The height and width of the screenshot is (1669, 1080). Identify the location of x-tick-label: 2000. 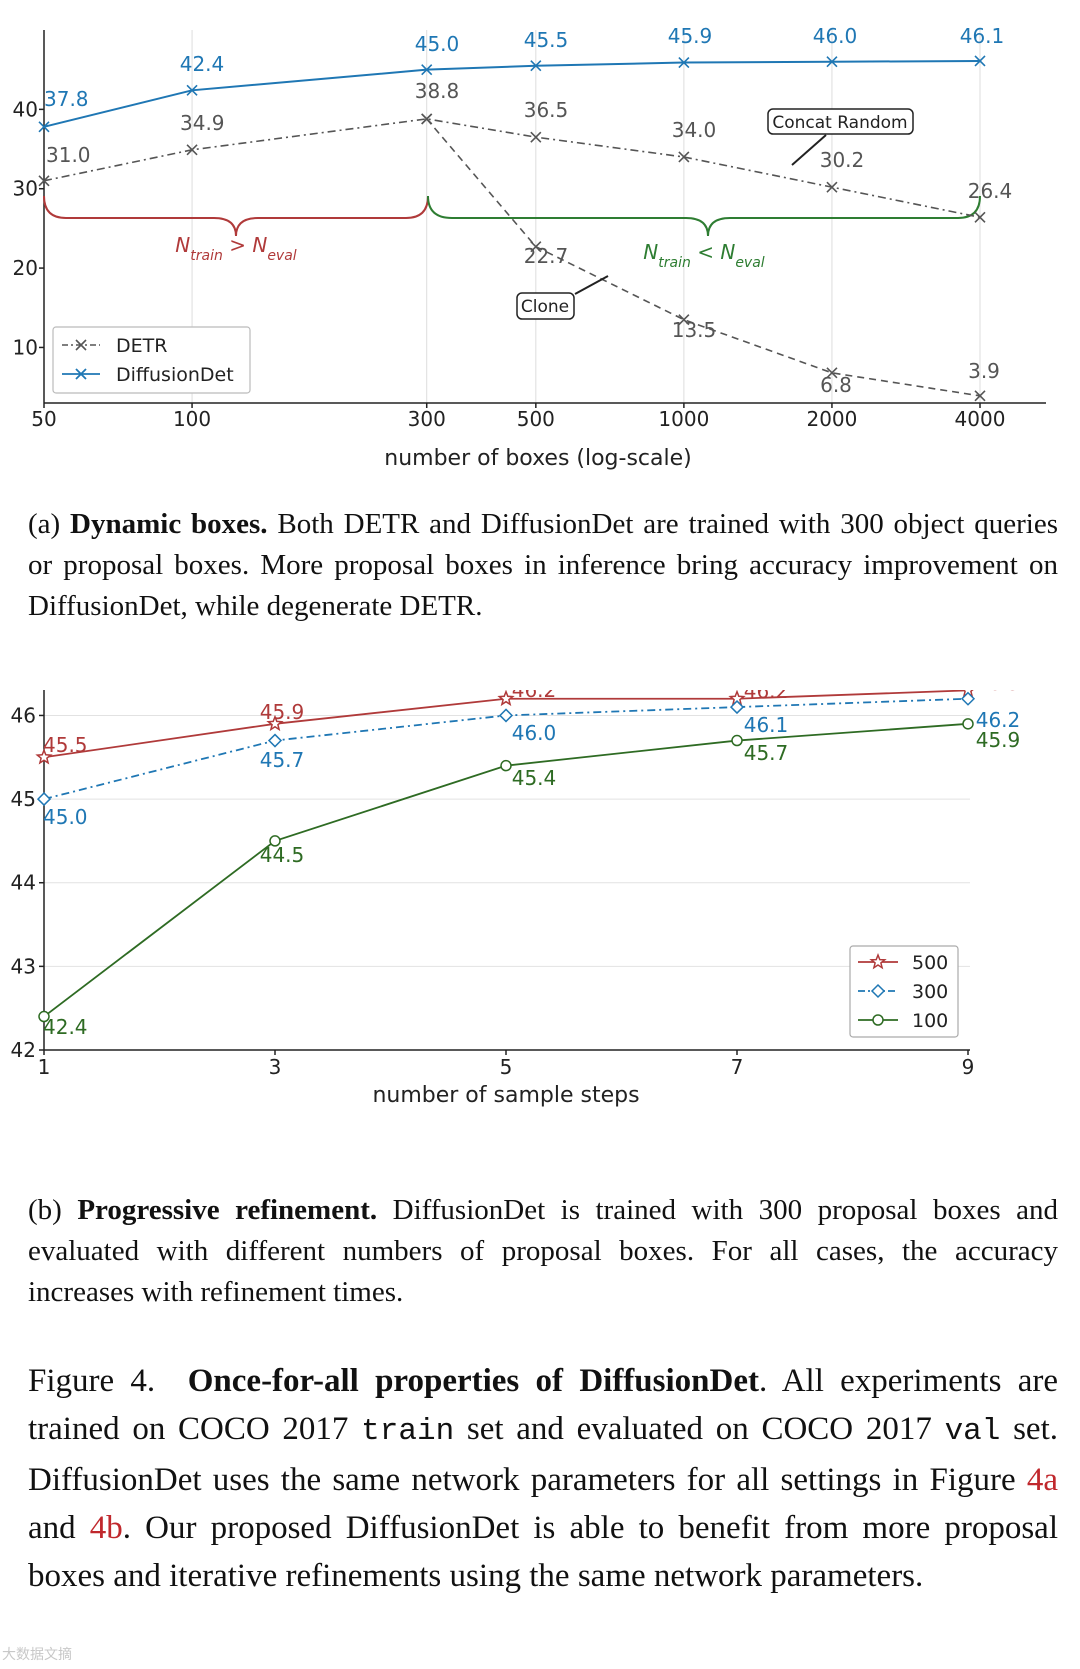
(831, 419).